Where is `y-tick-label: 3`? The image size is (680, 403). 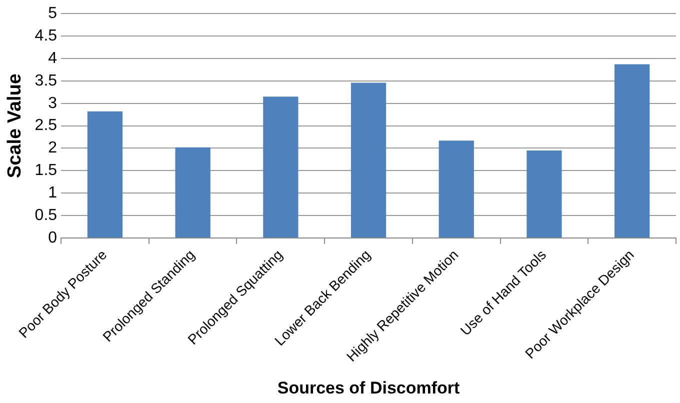
y-tick-label: 3 is located at coordinates (53, 103).